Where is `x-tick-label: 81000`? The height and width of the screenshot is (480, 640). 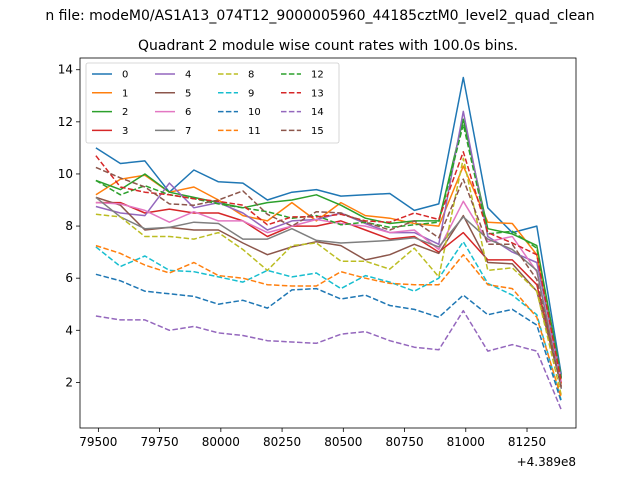 x-tick-label: 81000 is located at coordinates (466, 442).